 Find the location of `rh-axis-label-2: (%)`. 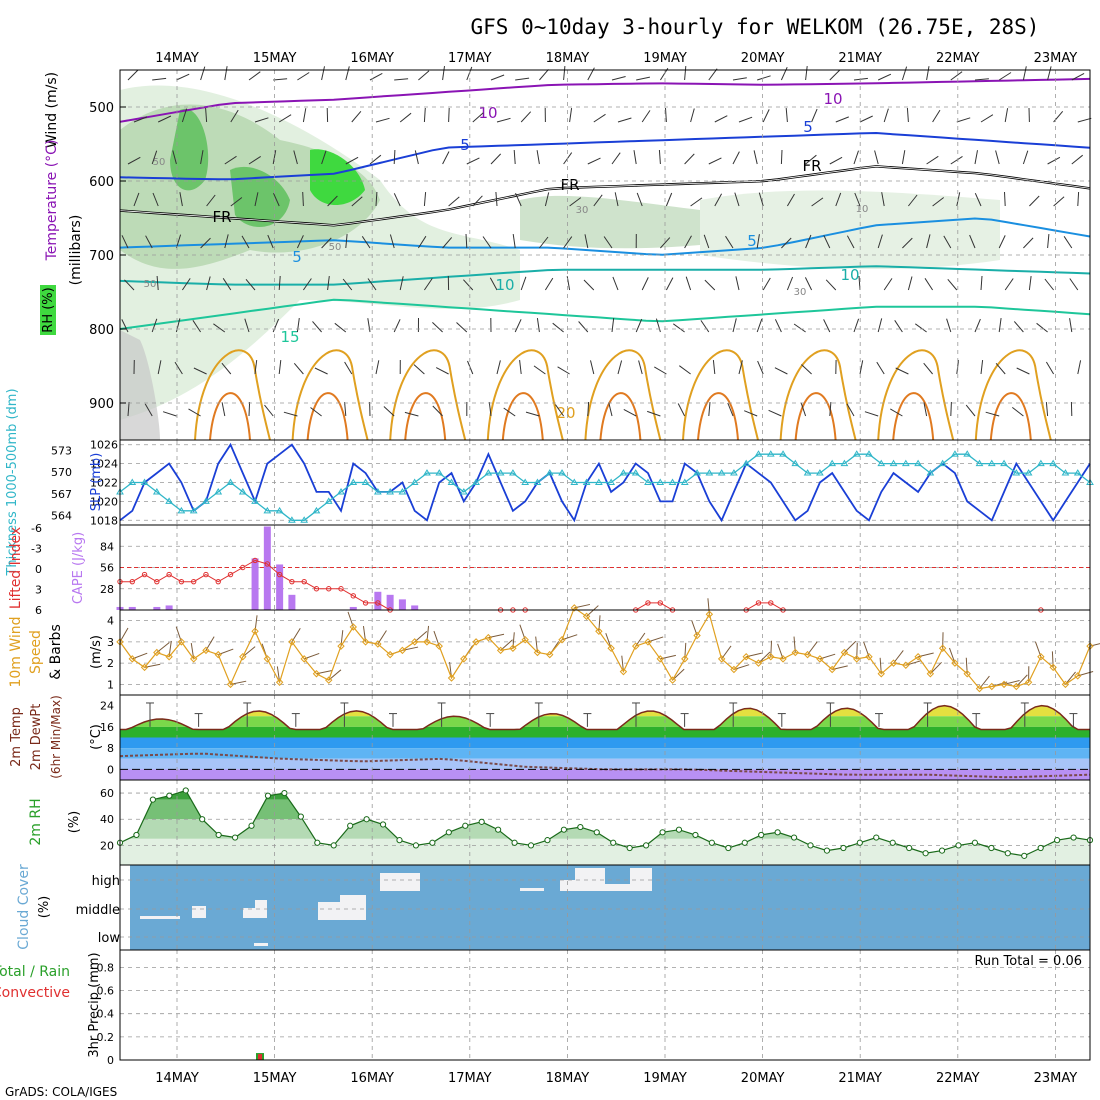

rh-axis-label-2: (%) is located at coordinates (74, 822).